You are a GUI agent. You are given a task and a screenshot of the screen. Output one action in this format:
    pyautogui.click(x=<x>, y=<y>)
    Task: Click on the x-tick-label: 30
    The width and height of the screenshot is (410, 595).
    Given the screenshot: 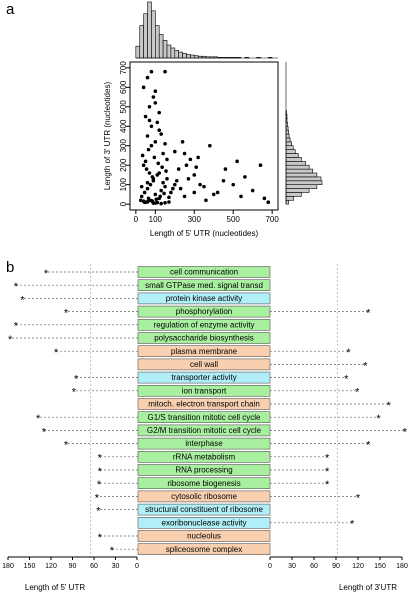 What is the action you would take?
    pyautogui.click(x=116, y=566)
    